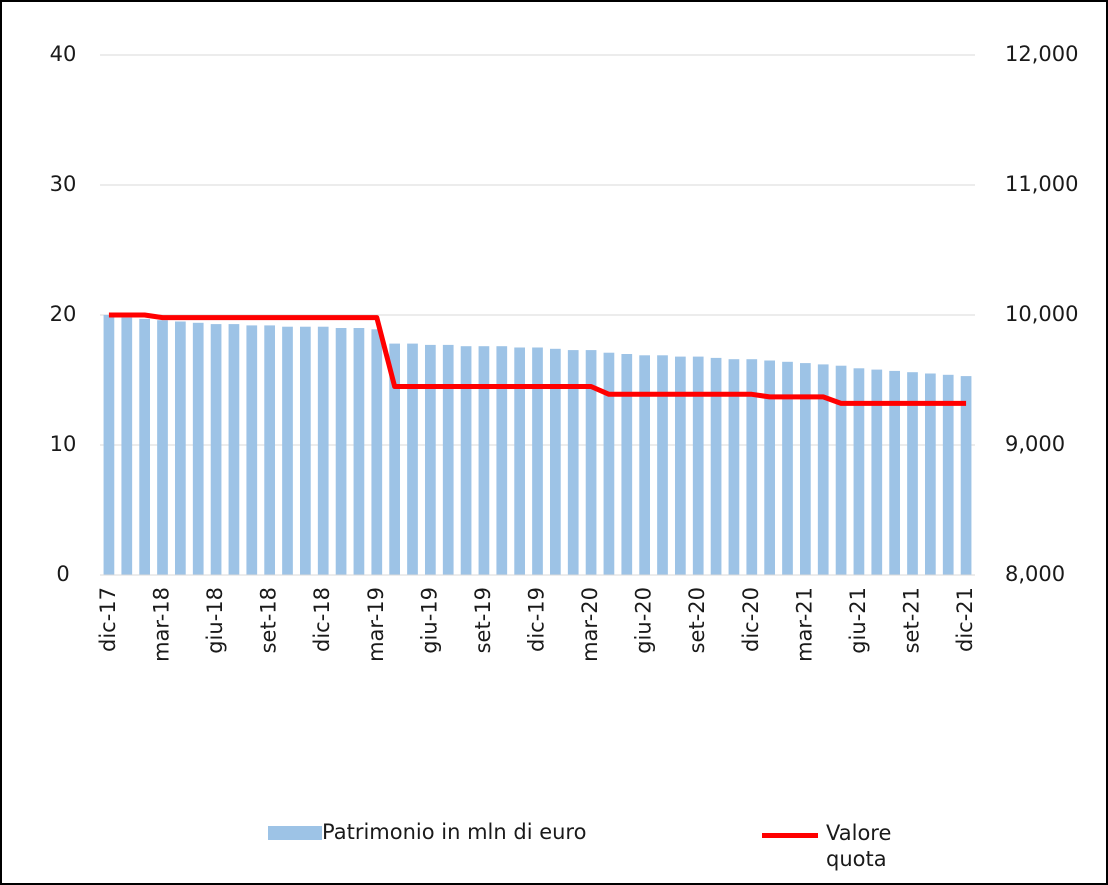 The image size is (1108, 885). I want to click on legend-label: Patrimonio in mln di euro, so click(454, 832).